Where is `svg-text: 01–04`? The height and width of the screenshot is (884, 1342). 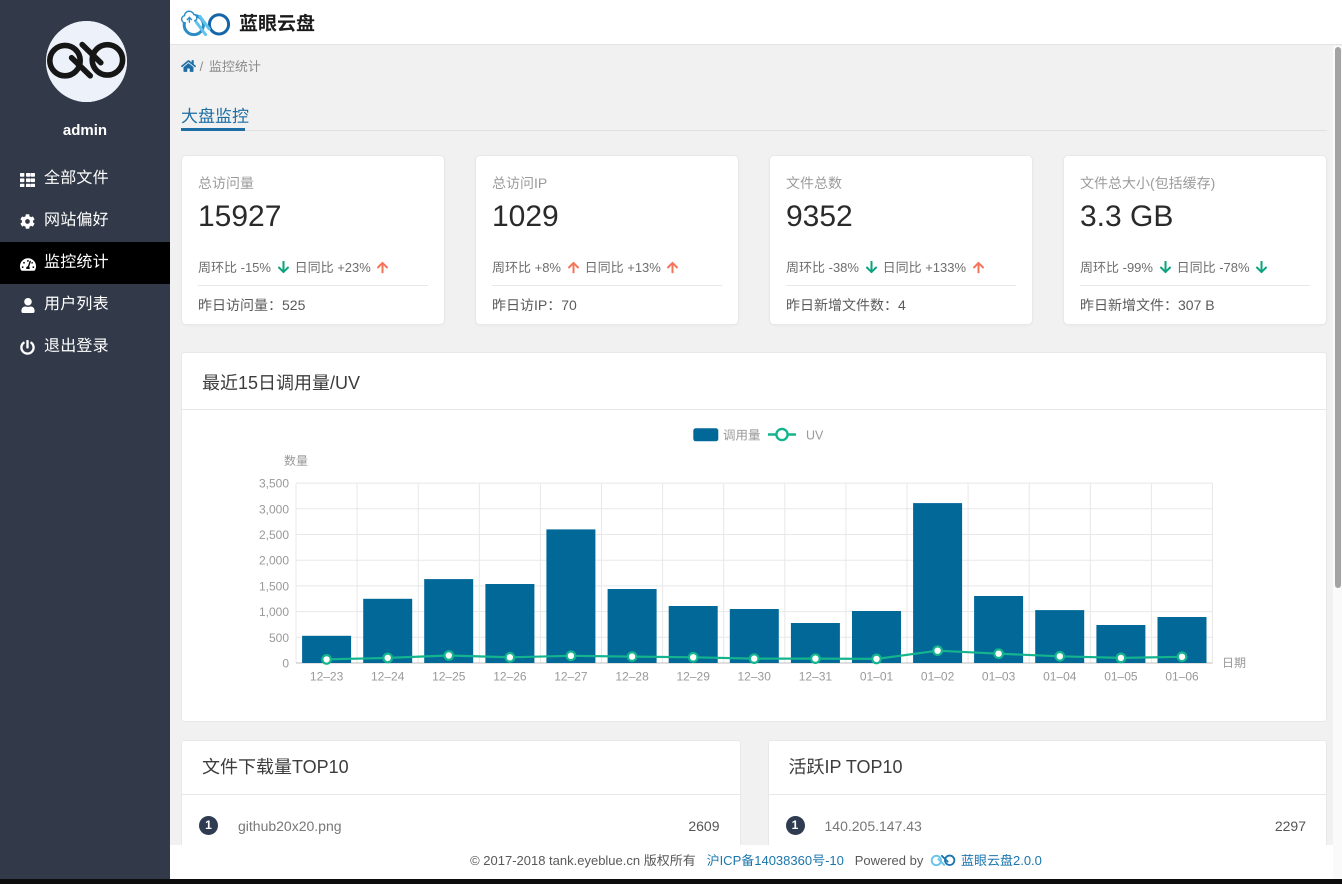
svg-text: 01–04 is located at coordinates (1060, 677).